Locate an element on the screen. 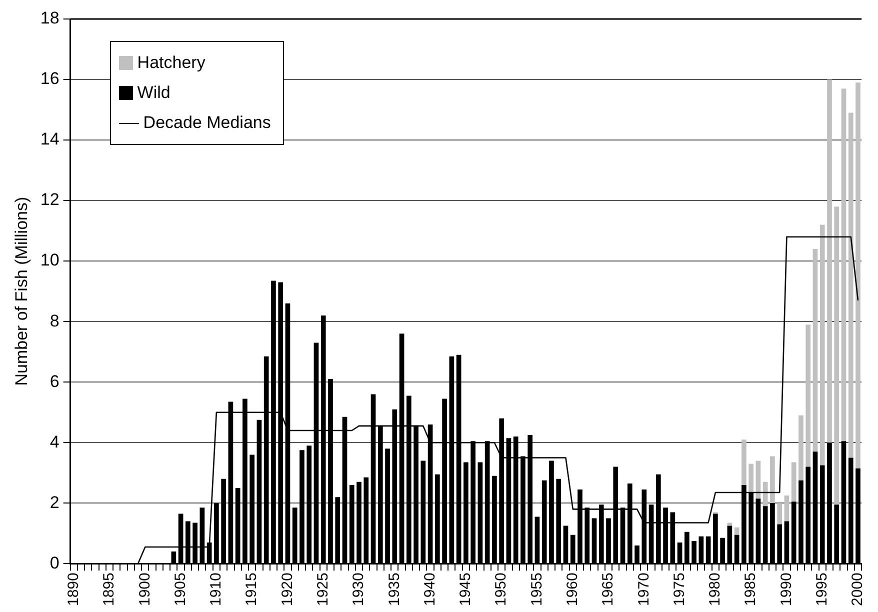 This screenshot has height=612, width=878. y-tick-label: 0 is located at coordinates (55, 562).